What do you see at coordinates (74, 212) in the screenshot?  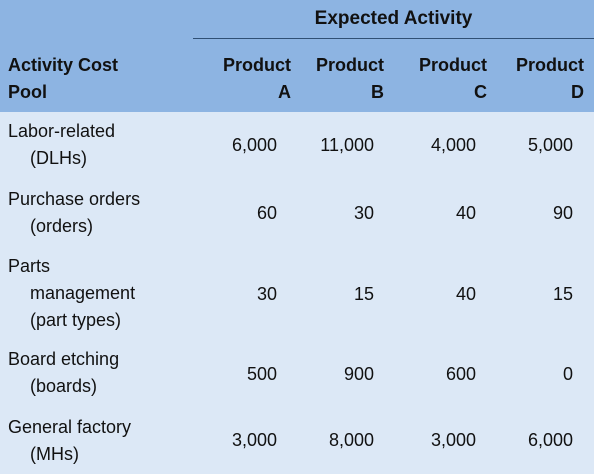 I see `row-label-purchase-orders: Purchase orders (orders)` at bounding box center [74, 212].